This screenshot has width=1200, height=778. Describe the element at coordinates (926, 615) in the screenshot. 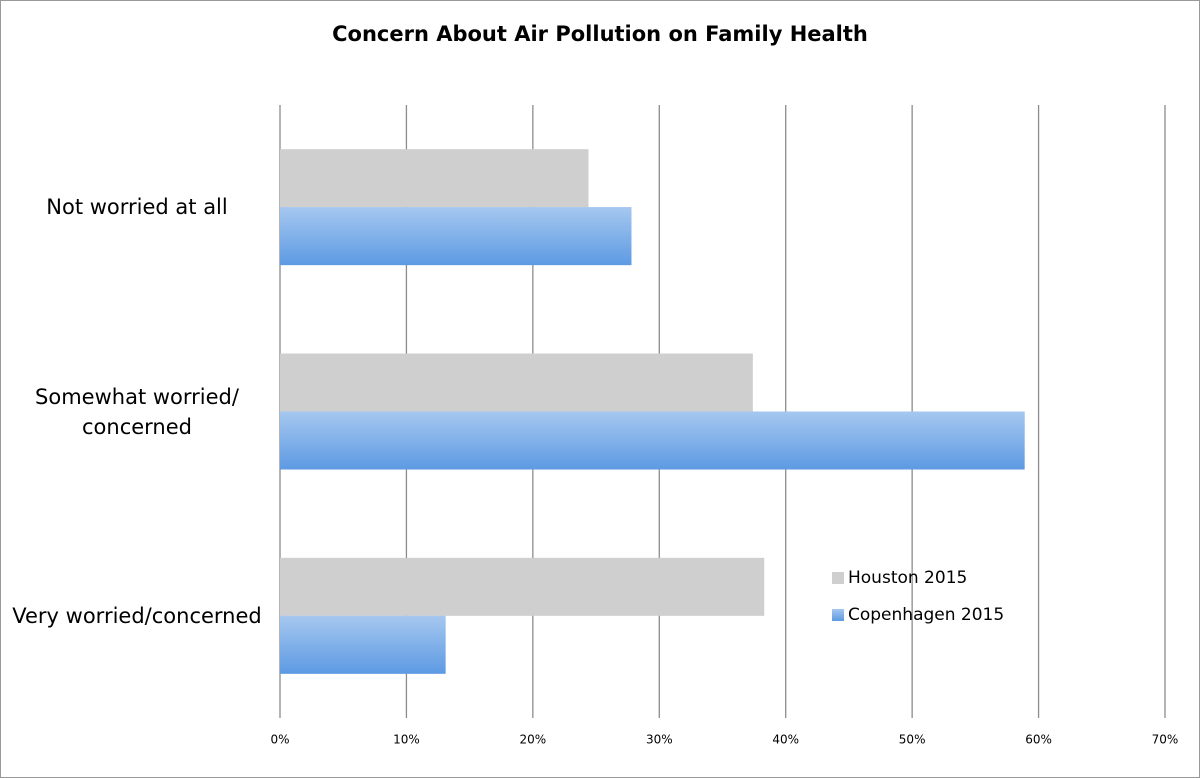

I see `legend-label: Copenhagen 2015` at that location.